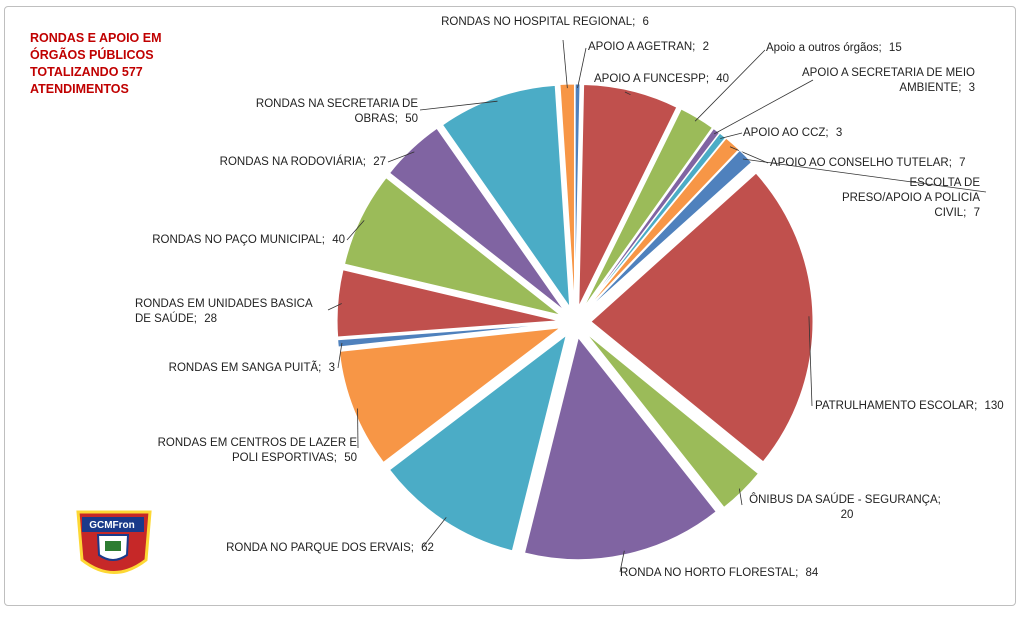 Image resolution: width=1024 pixels, height=628 pixels. I want to click on logo, so click(114, 542).